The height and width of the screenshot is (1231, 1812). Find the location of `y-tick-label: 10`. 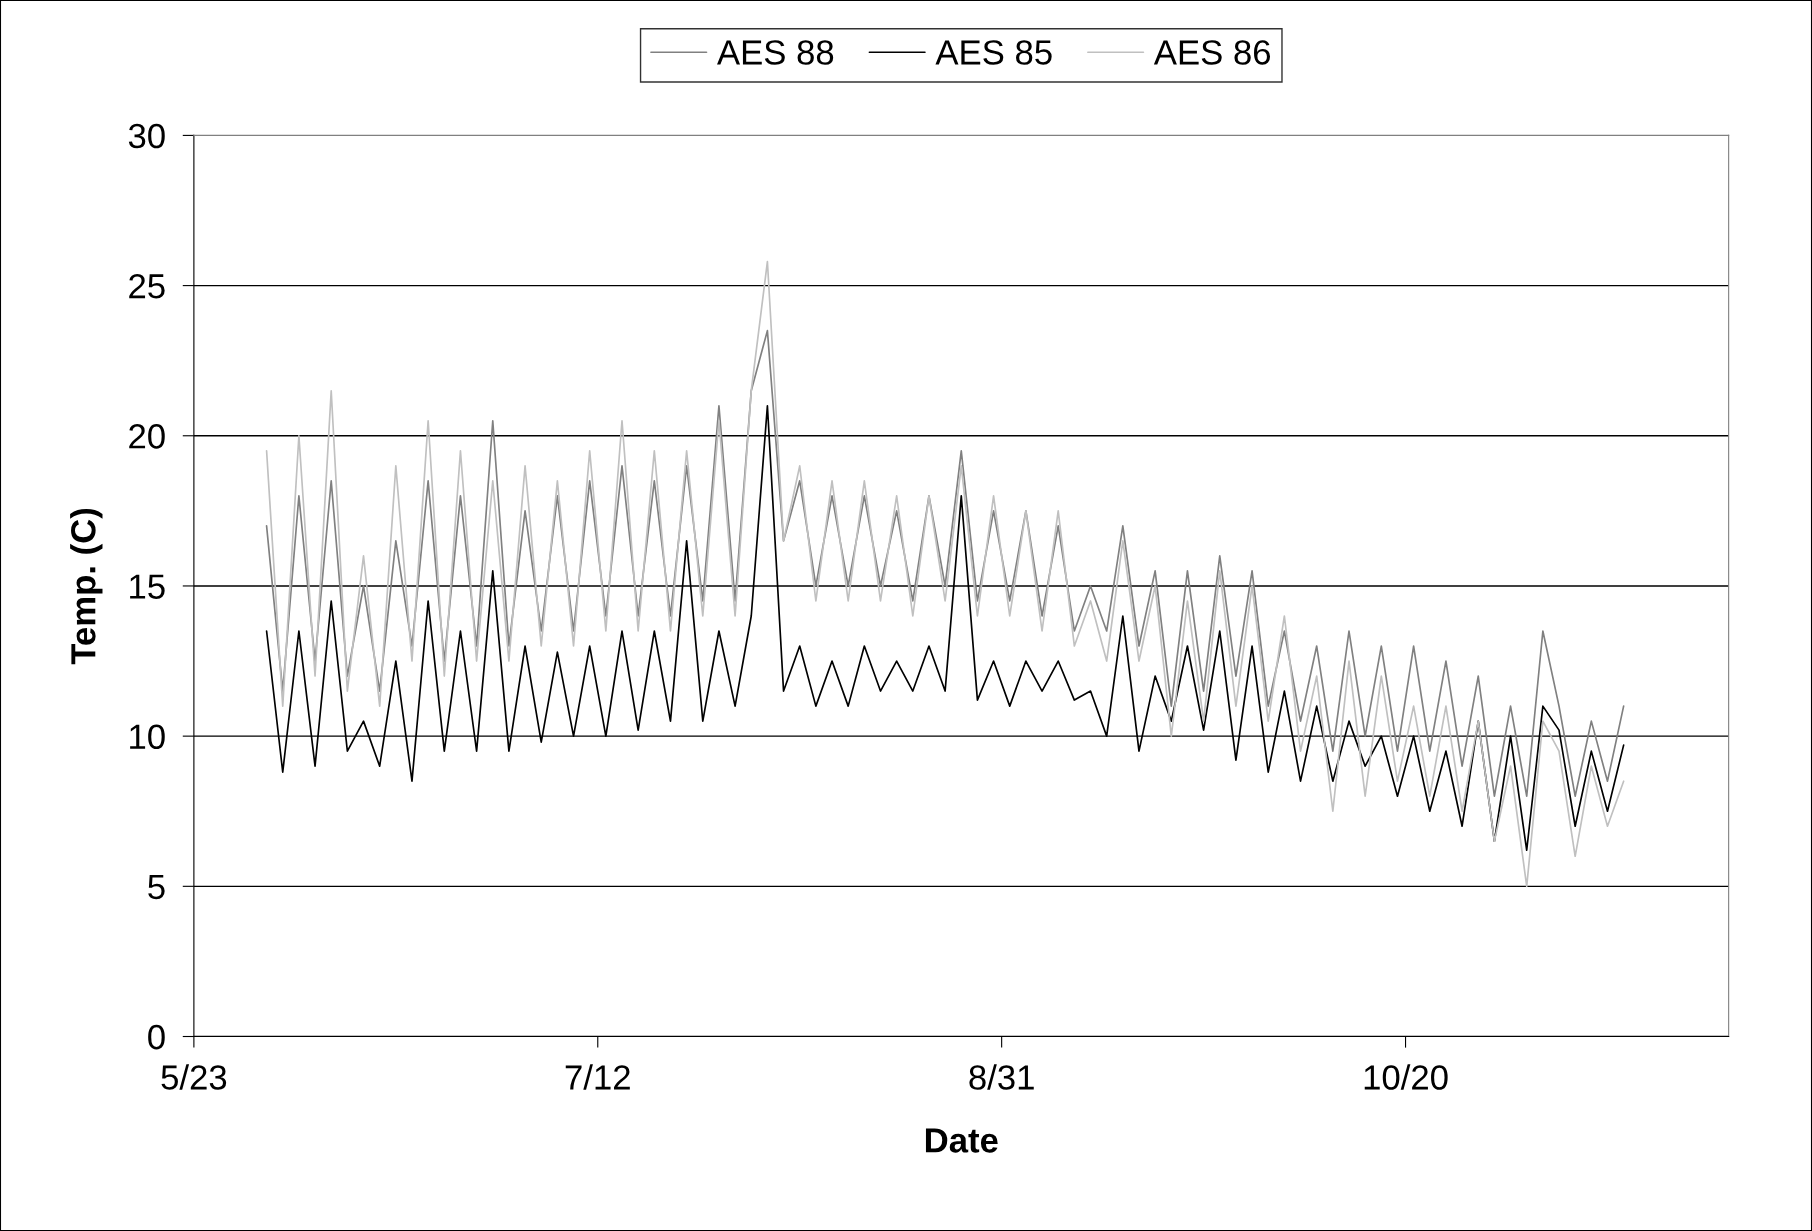

y-tick-label: 10 is located at coordinates (147, 737).